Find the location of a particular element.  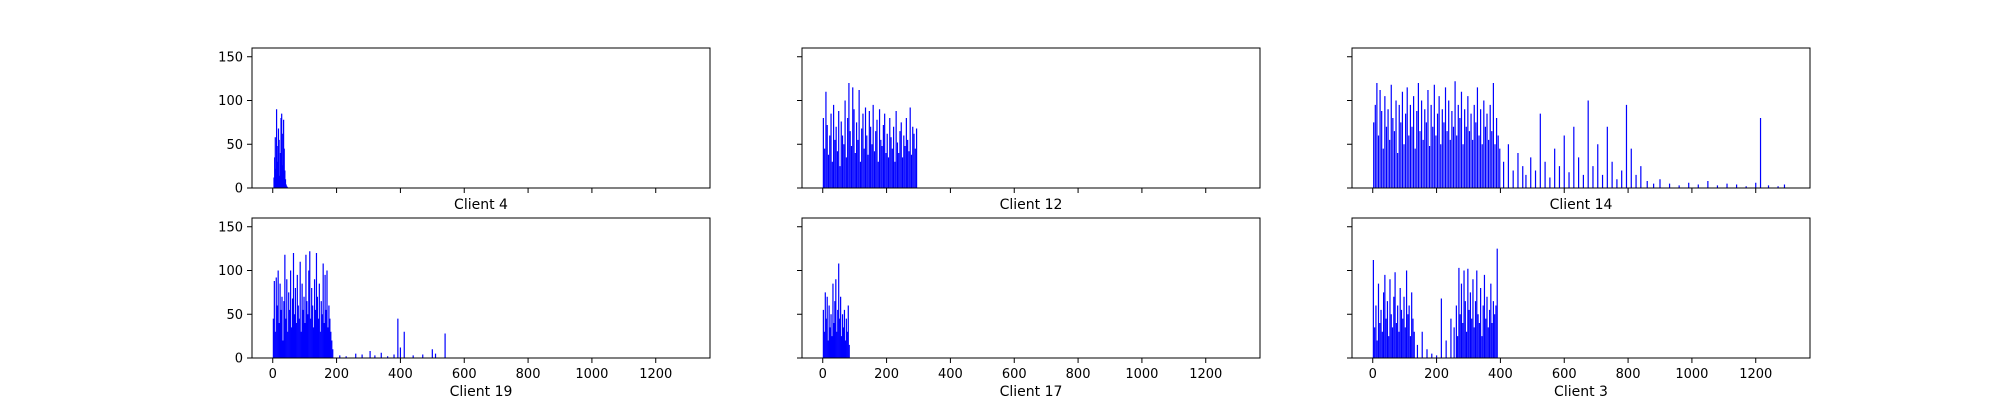

x-tick-label: 1200 is located at coordinates (1755, 374).